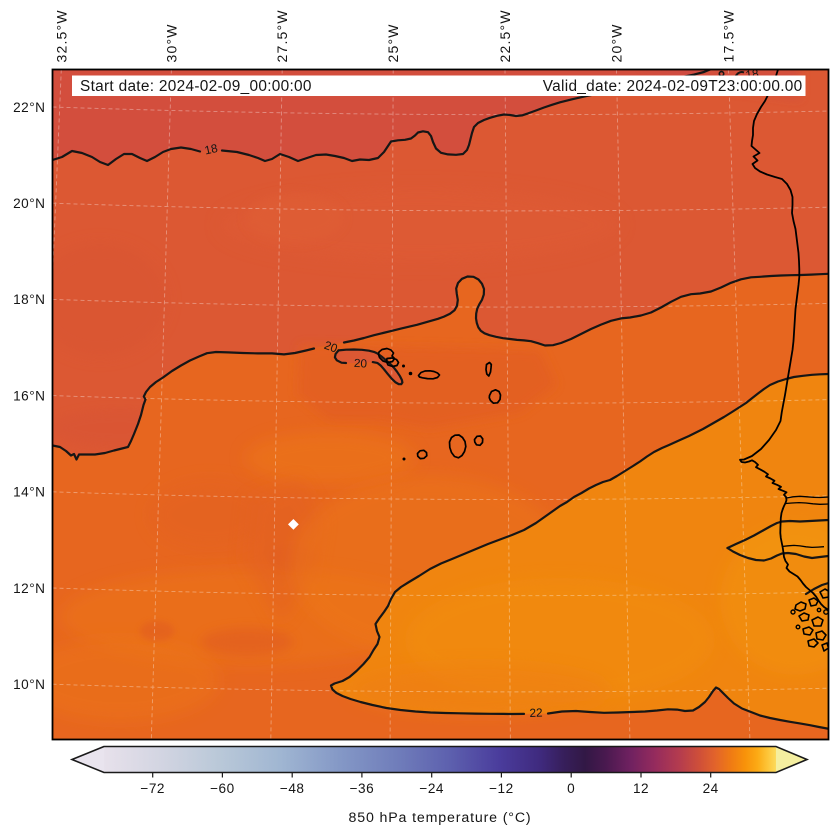 The image size is (837, 837). Describe the element at coordinates (439, 818) in the screenshot. I see `svg-text: 850 hPa temperature (°C)` at that location.